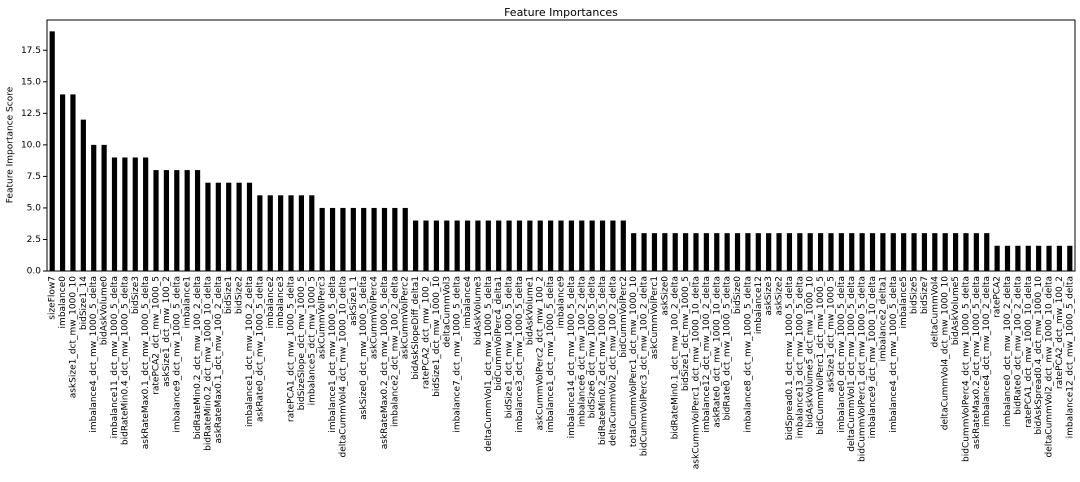 The height and width of the screenshot is (482, 1080). I want to click on x-tick-label: bidCummVolPerc1_dct_mw_1000_5, so click(821, 355).